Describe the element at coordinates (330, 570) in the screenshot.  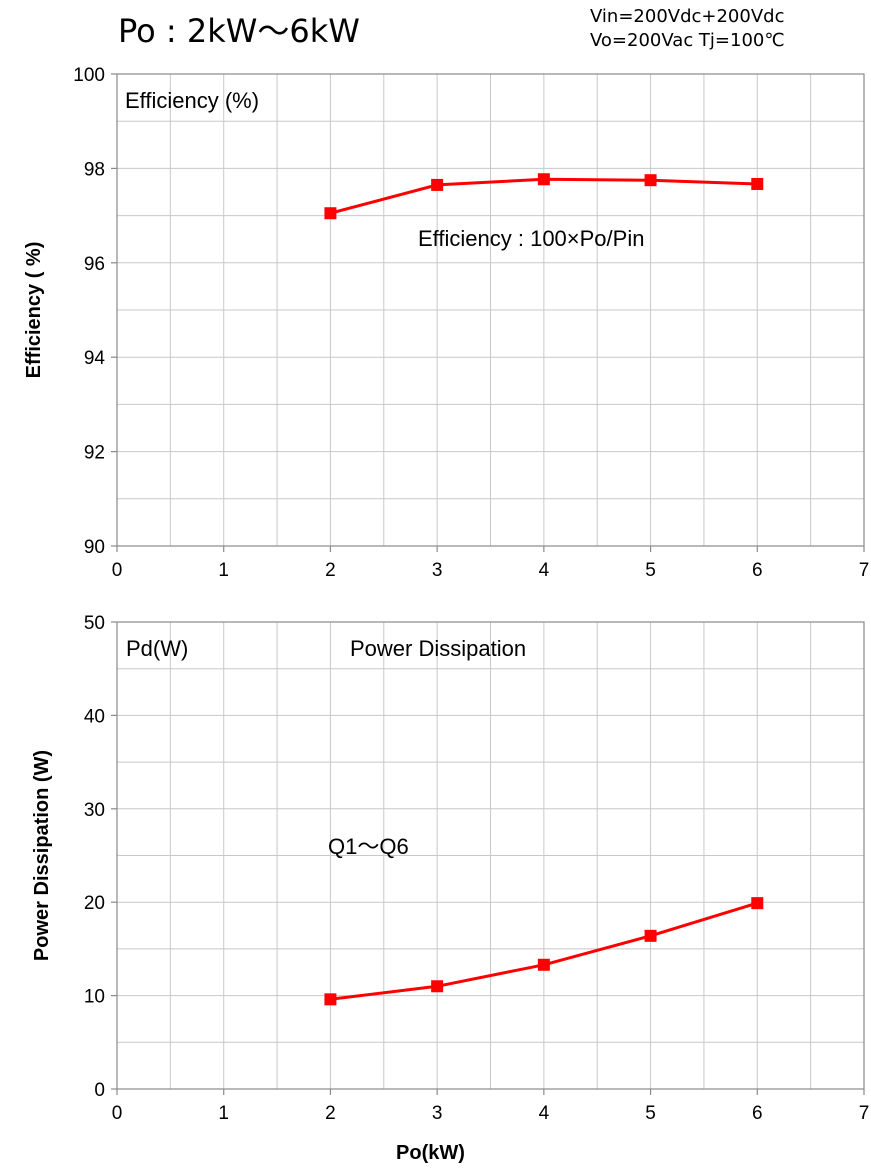
I see `efficiency-x-tick-label: 2` at that location.